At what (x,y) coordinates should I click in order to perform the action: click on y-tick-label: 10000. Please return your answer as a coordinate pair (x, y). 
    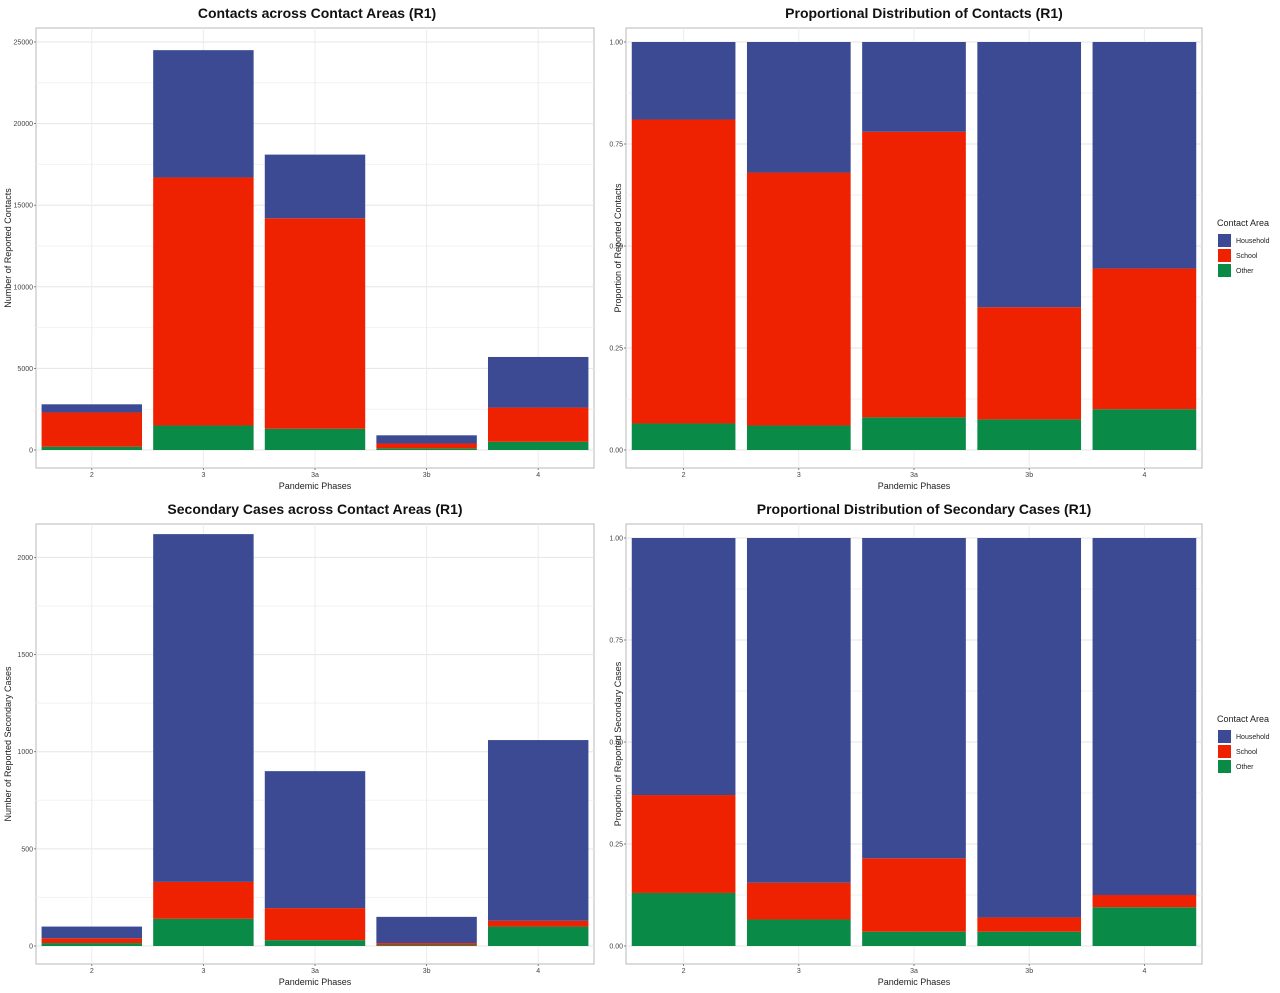
    Looking at the image, I should click on (24, 287).